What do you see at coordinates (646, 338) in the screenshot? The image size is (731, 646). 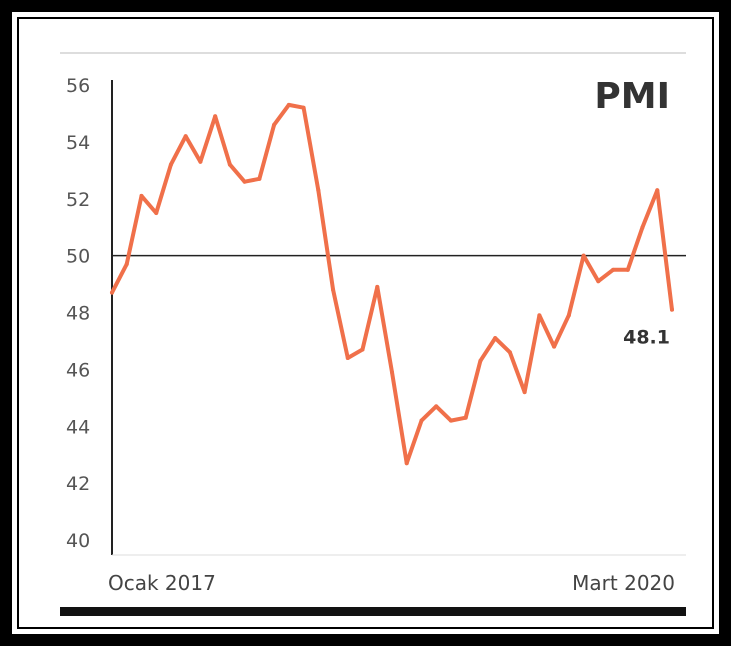 I see `end-value-label: 48.1` at bounding box center [646, 338].